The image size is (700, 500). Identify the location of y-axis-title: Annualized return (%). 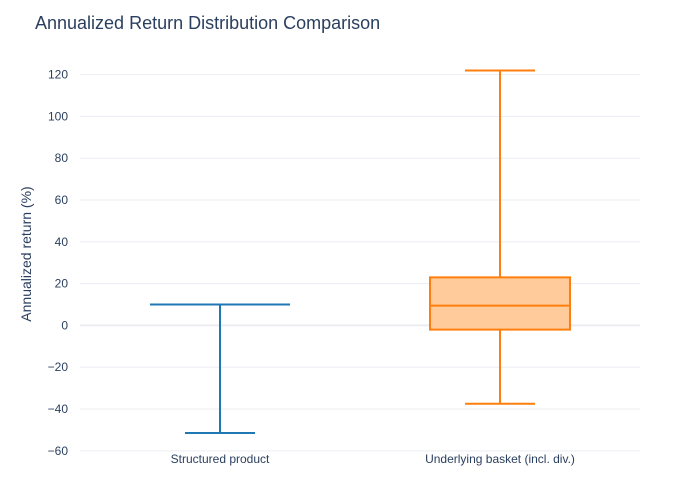
(26, 253).